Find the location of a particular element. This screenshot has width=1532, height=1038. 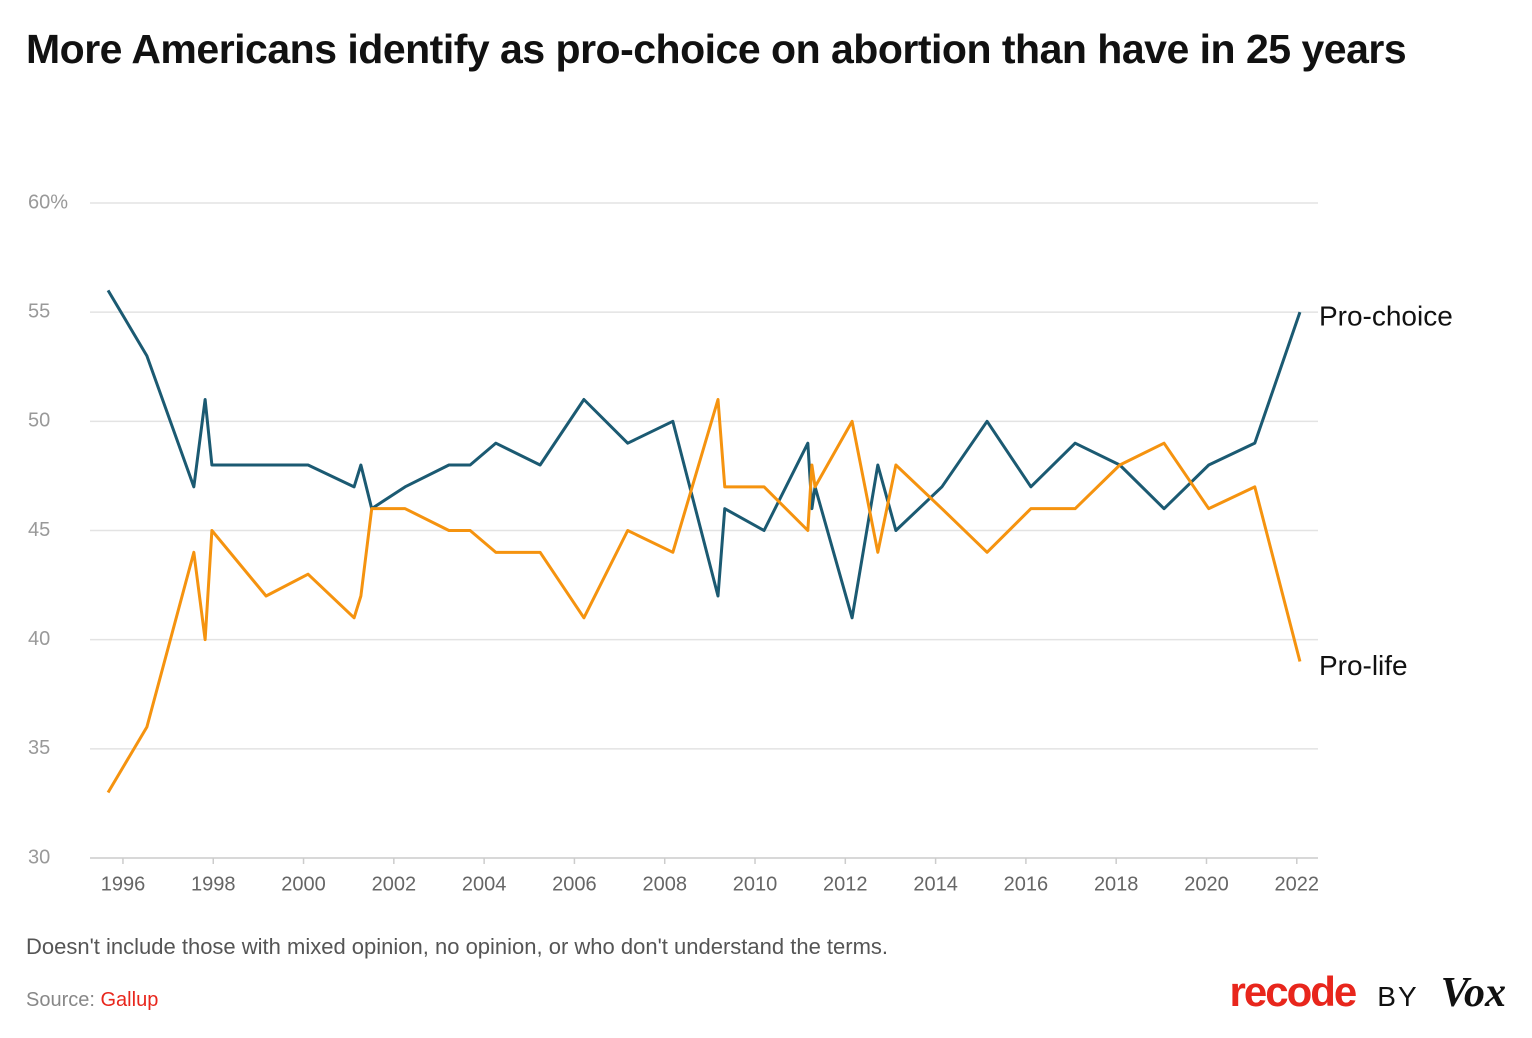

x-tick-label: 2014 is located at coordinates (935, 884).